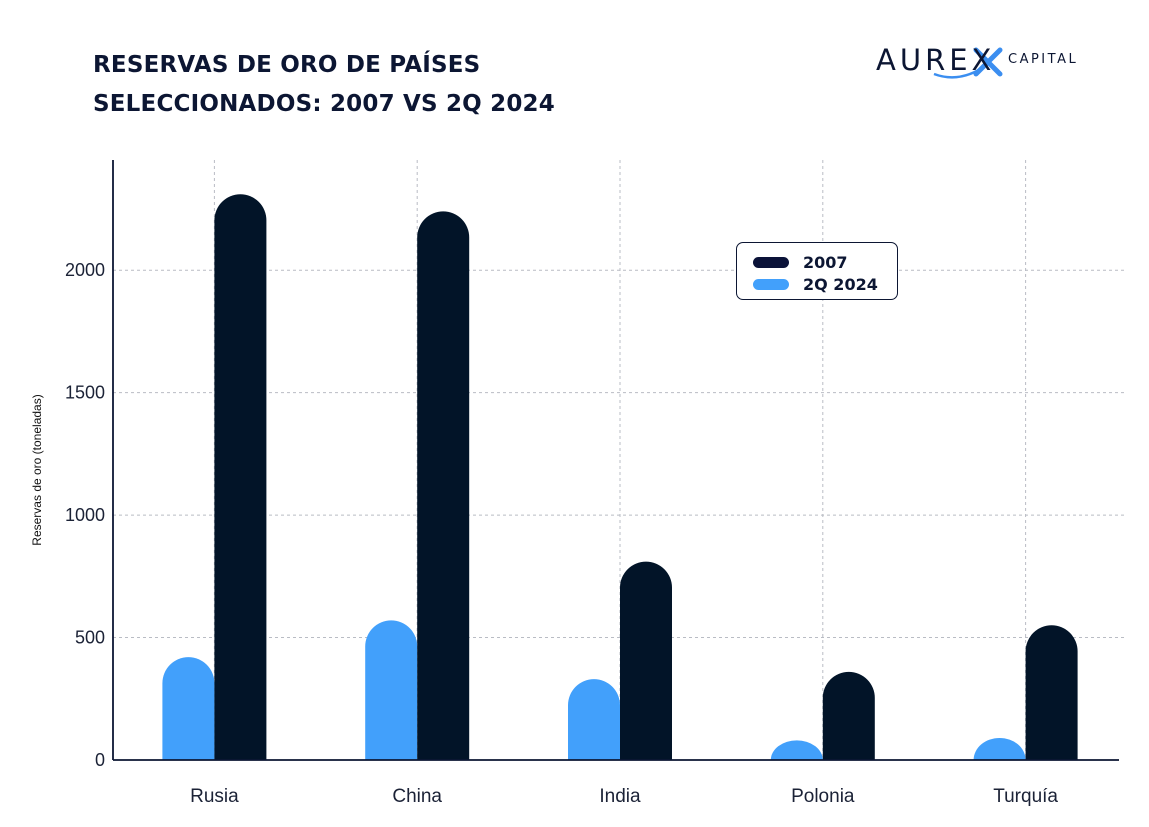 This screenshot has width=1149, height=827. What do you see at coordinates (37, 469) in the screenshot?
I see `y-axis-label: Reservas de oro (toneladas)` at bounding box center [37, 469].